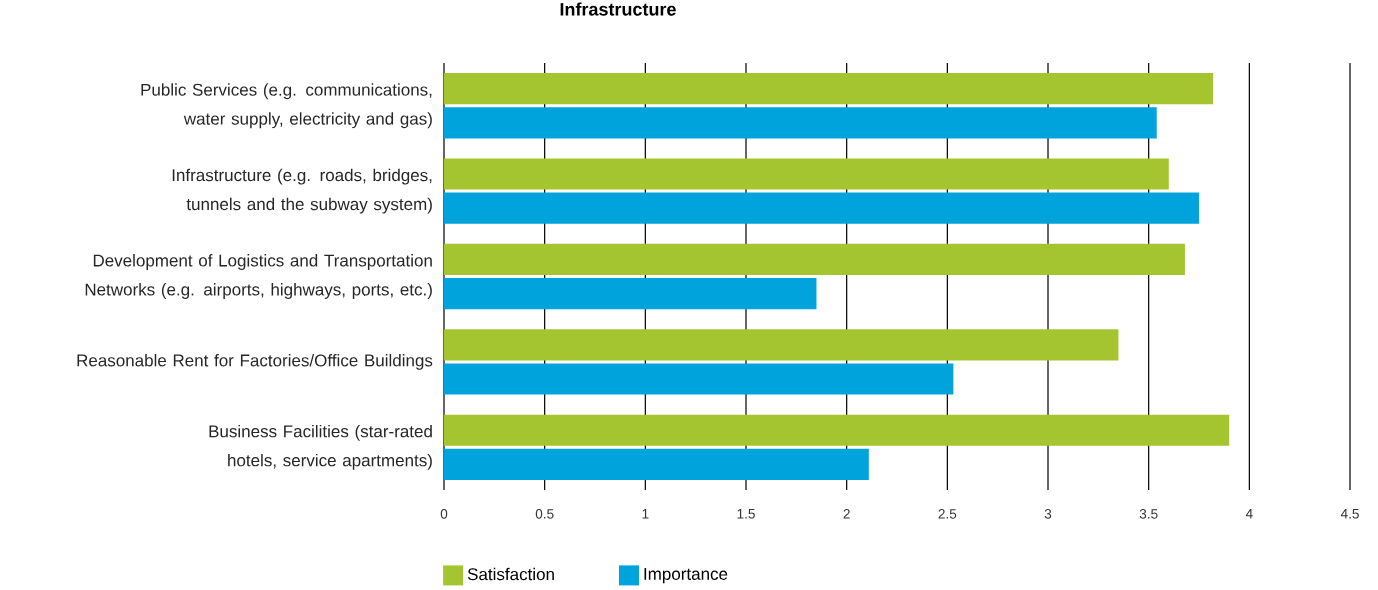 This screenshot has height=590, width=1378. I want to click on legend-label: Importance, so click(686, 576).